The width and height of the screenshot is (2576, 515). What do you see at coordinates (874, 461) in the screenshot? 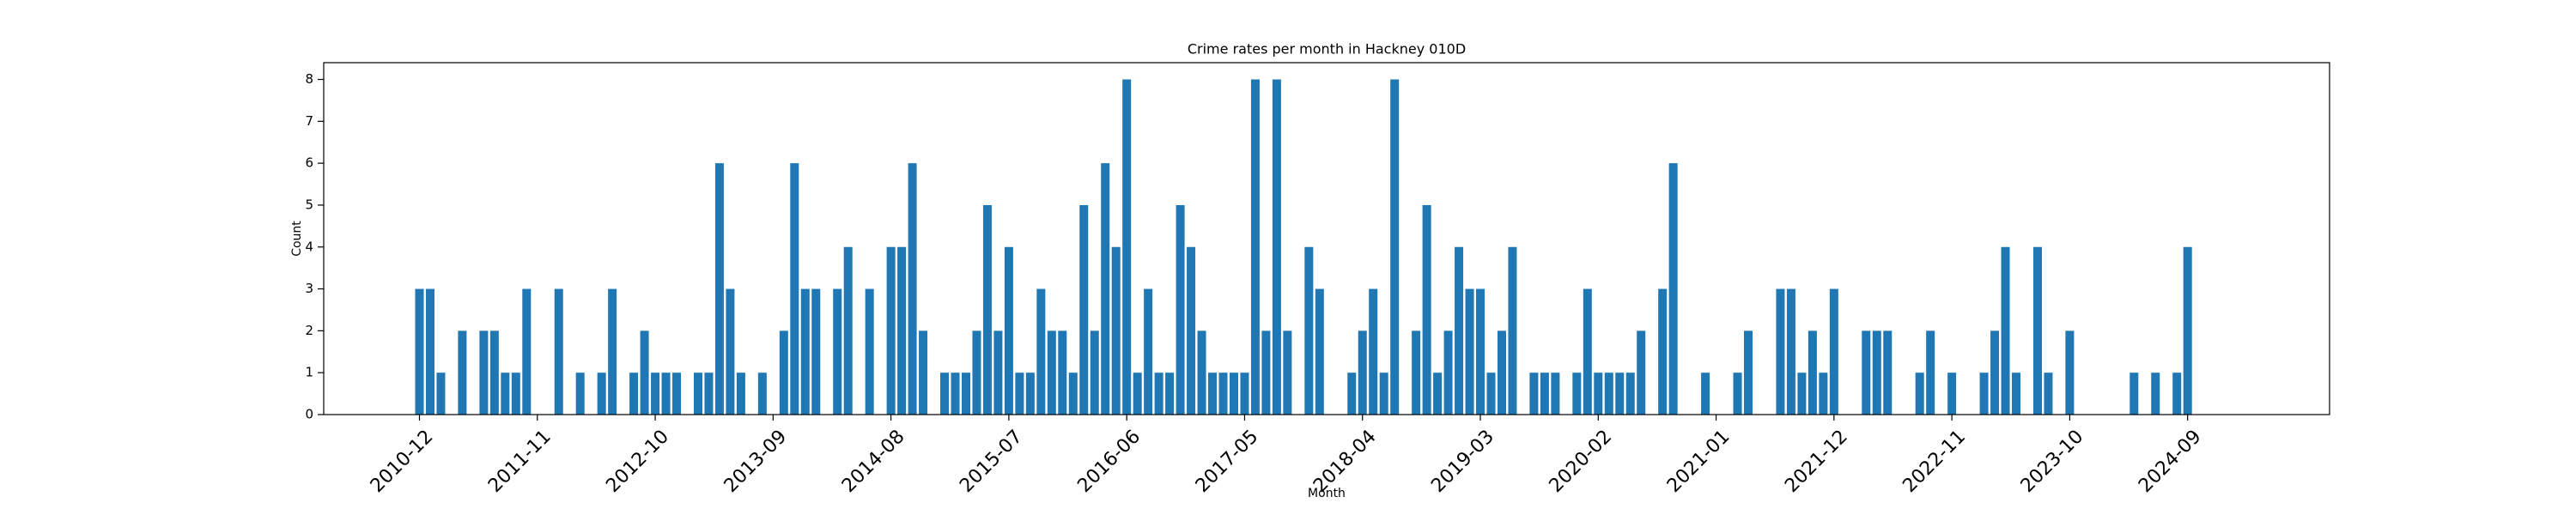
I see `x-tick-label: 2014-08` at bounding box center [874, 461].